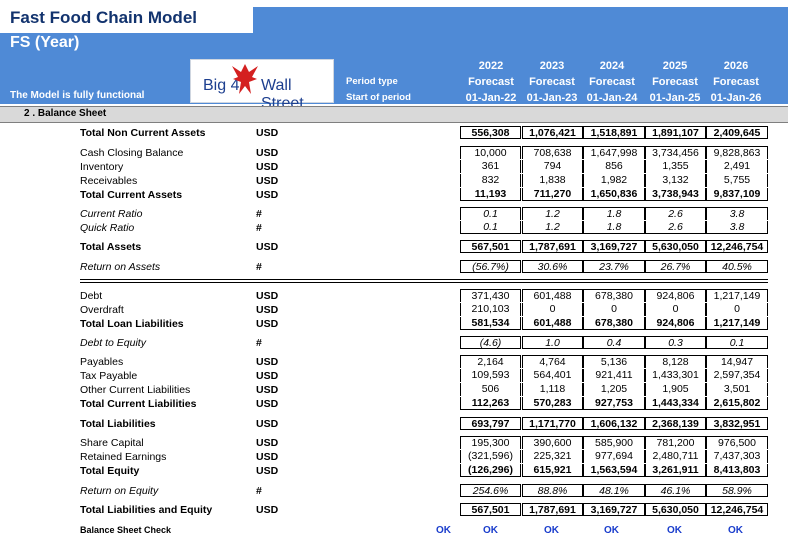 The image size is (788, 546). Describe the element at coordinates (614, 152) in the screenshot. I see `value-cell: 1,647,998` at that location.